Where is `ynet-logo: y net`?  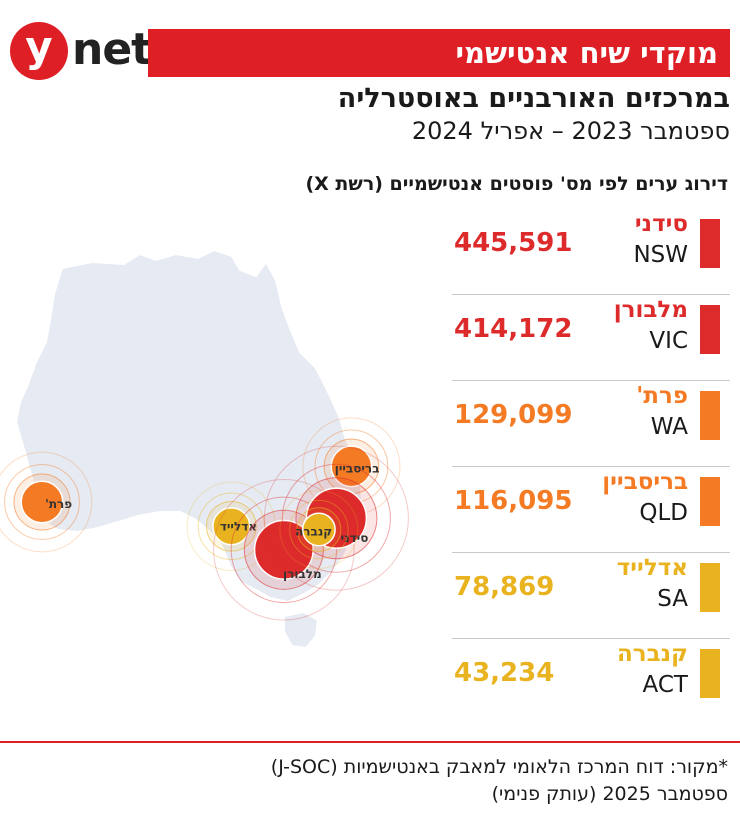 ynet-logo: y net is located at coordinates (81, 52).